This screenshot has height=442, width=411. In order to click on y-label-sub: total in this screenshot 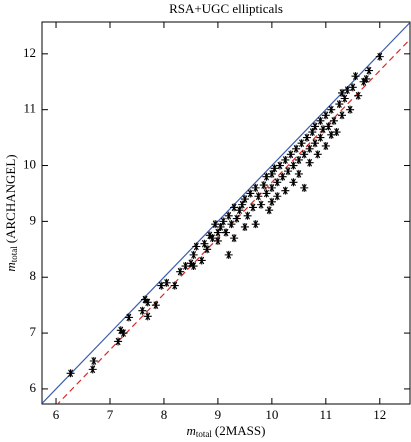, I will do `click(14, 254)`.